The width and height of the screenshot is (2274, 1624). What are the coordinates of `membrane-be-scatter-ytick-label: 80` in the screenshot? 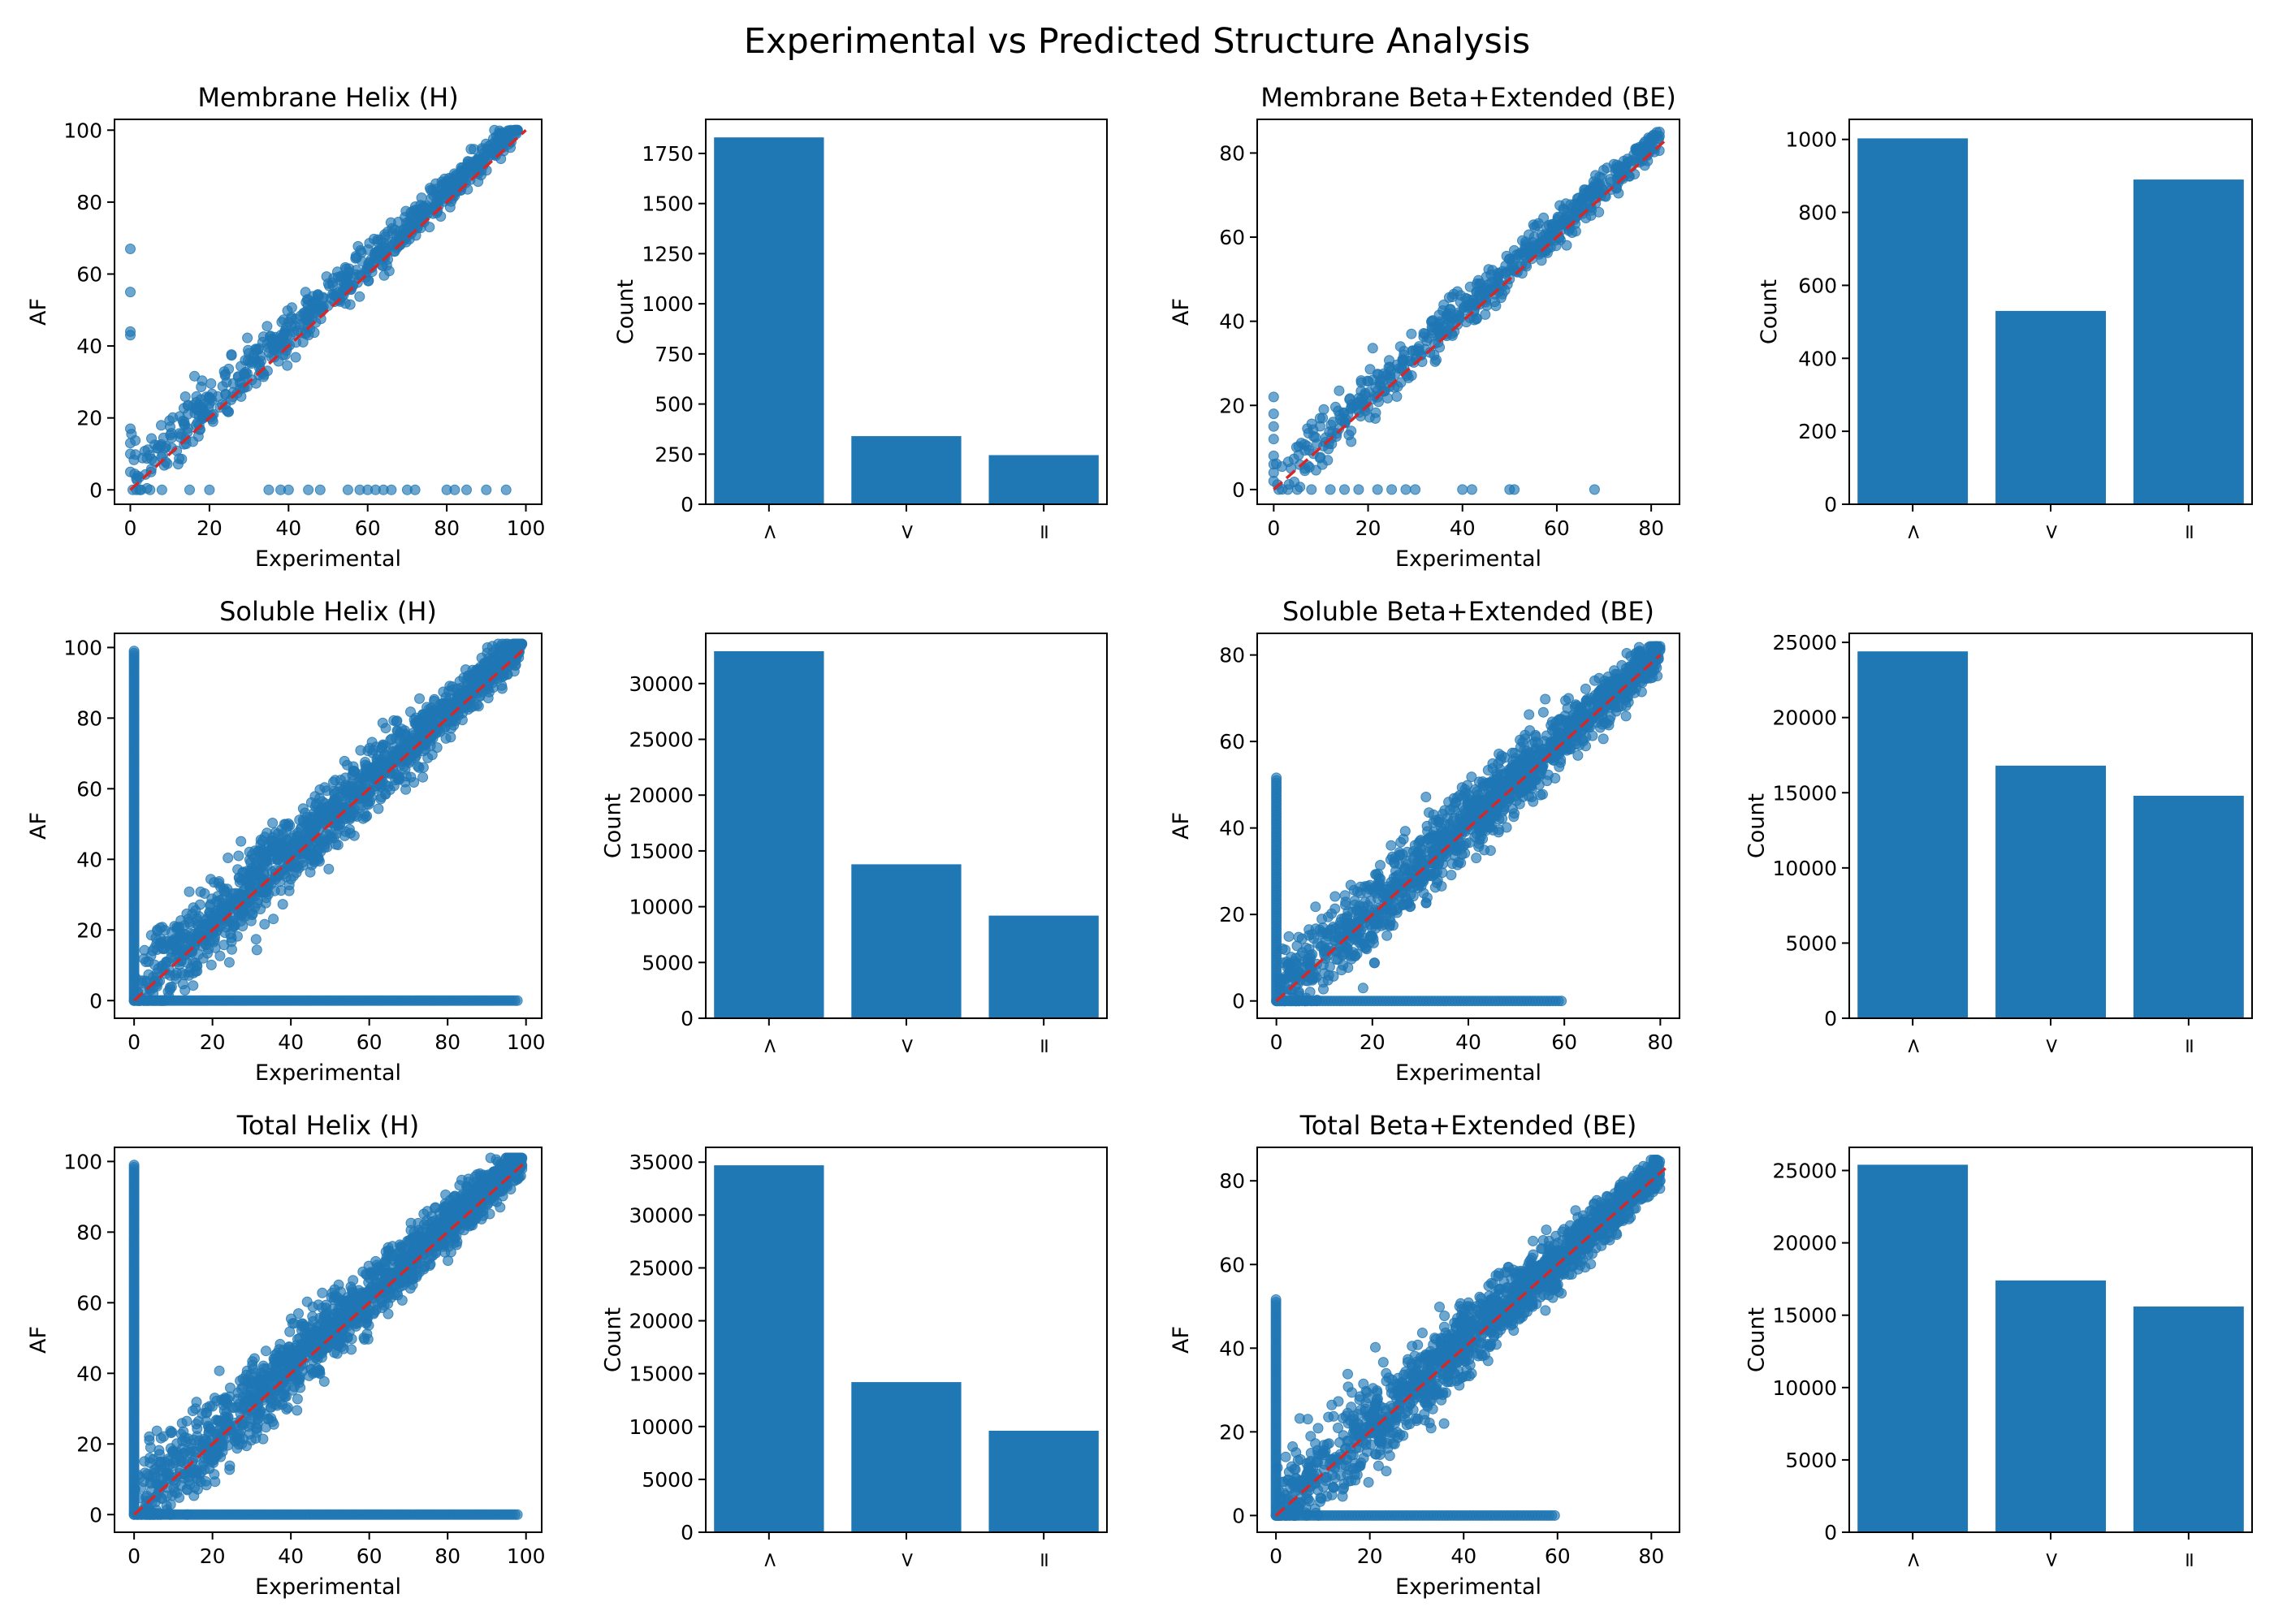 It's located at (1232, 153).